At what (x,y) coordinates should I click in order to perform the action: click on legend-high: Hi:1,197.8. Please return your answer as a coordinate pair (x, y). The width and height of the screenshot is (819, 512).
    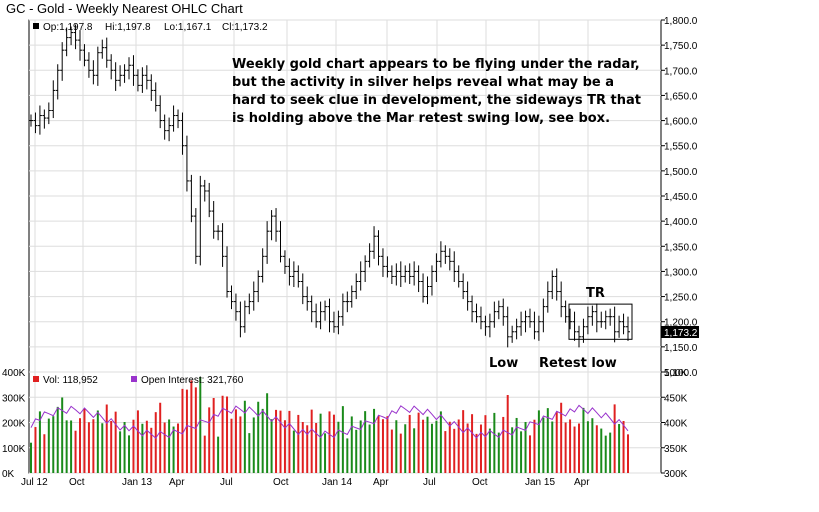
    Looking at the image, I should click on (128, 27).